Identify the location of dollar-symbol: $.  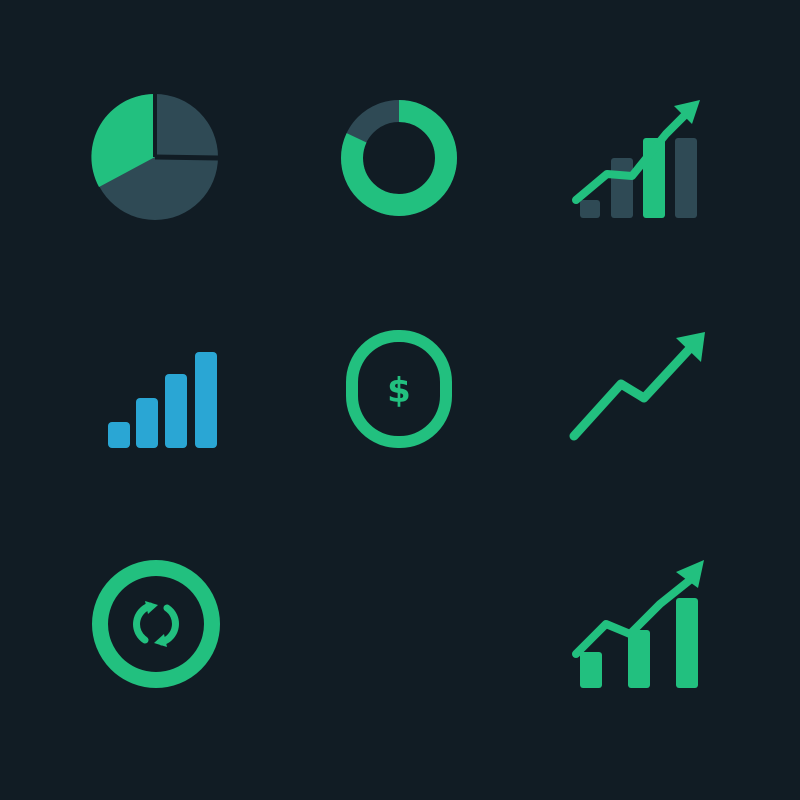
(399, 391).